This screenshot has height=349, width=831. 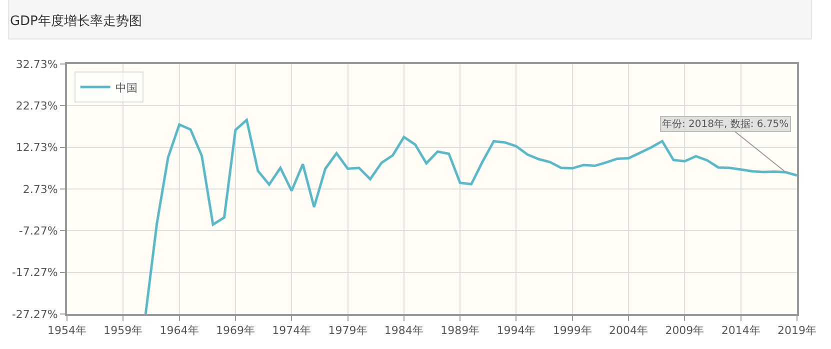 I want to click on y-tick-label: -27.27%, so click(x=35, y=314).